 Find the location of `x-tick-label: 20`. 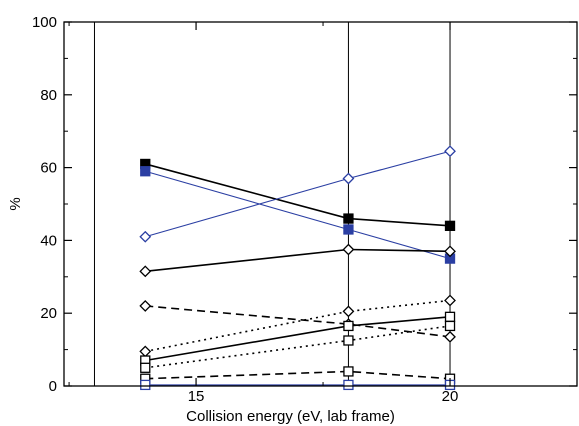

x-tick-label: 20 is located at coordinates (450, 396).